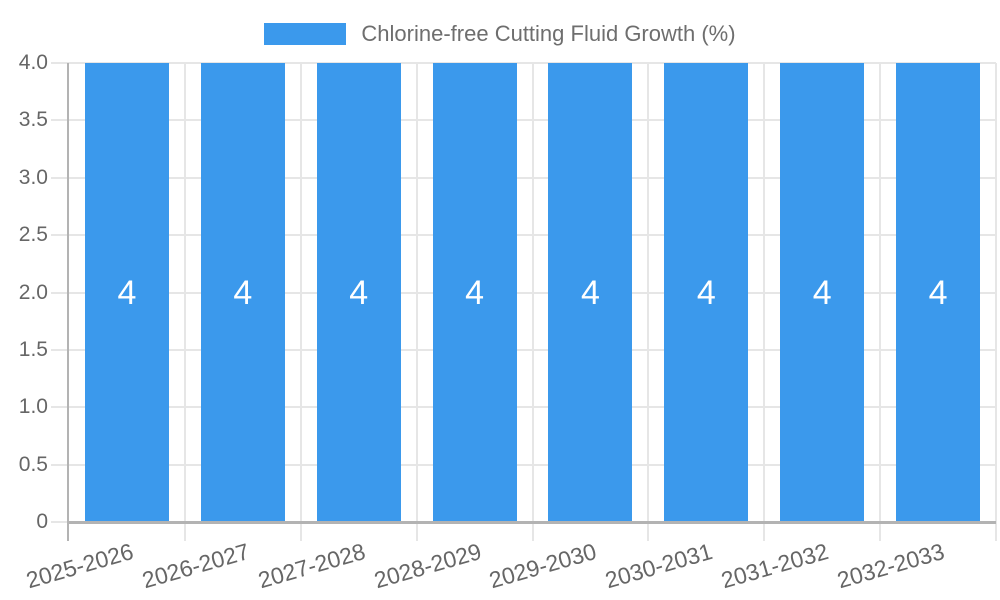 The image size is (1000, 600). What do you see at coordinates (659, 566) in the screenshot?
I see `x-tick-label: 2030-2031` at bounding box center [659, 566].